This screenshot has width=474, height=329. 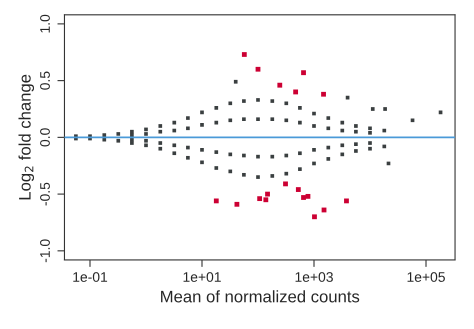 I want to click on y-tick-label: -1.0, so click(x=45, y=250).